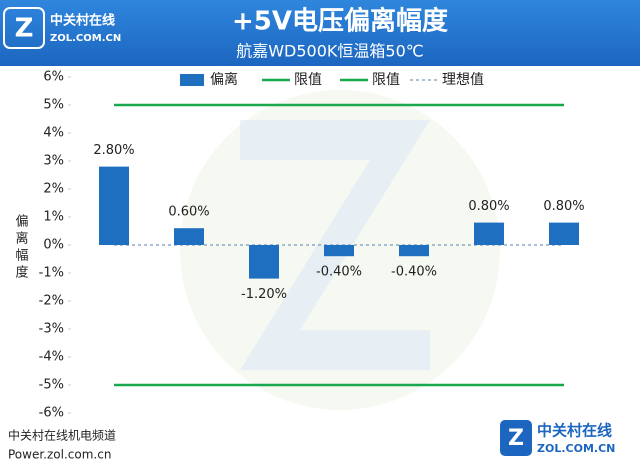 The width and height of the screenshot is (640, 466). Describe the element at coordinates (53, 245) in the screenshot. I see `y-tick-label: 0%` at that location.